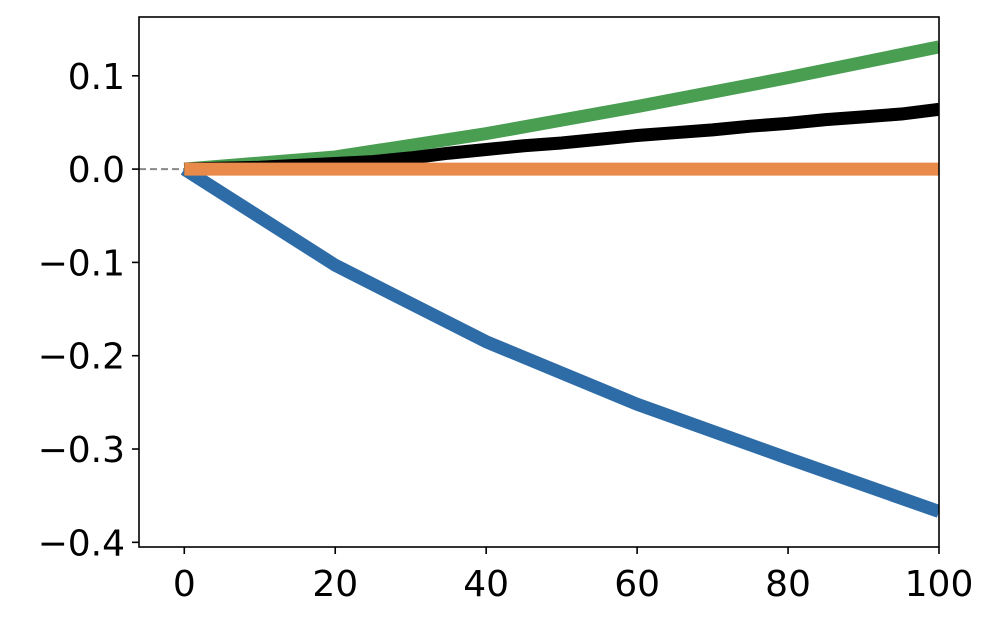  I want to click on y-axis: 0.1 0.0 −0.1 −0.2 −0.3 −0.4, so click(88, 310).